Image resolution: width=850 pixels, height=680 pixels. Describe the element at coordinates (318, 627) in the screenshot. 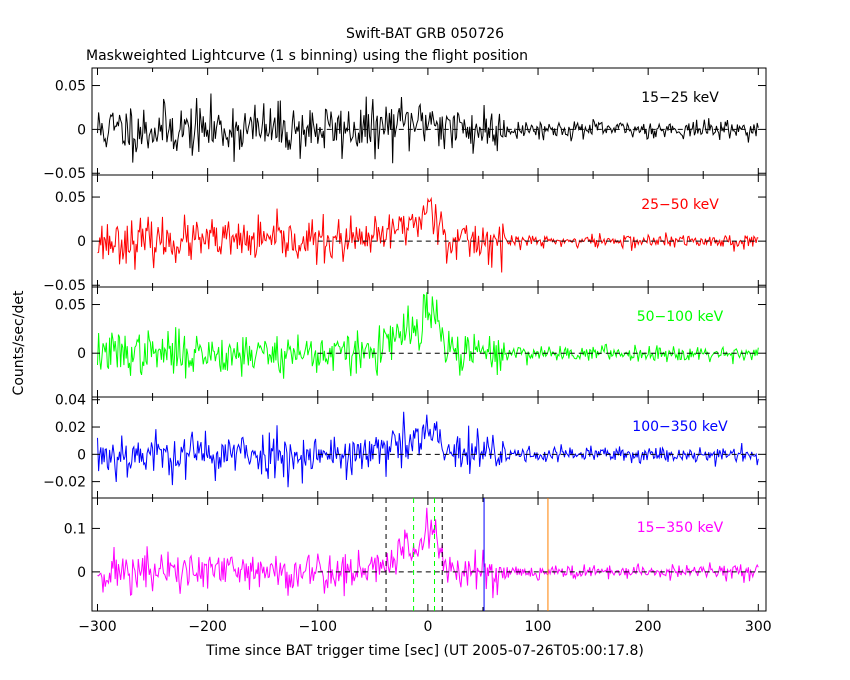

I see `x-tick-label: −100` at that location.